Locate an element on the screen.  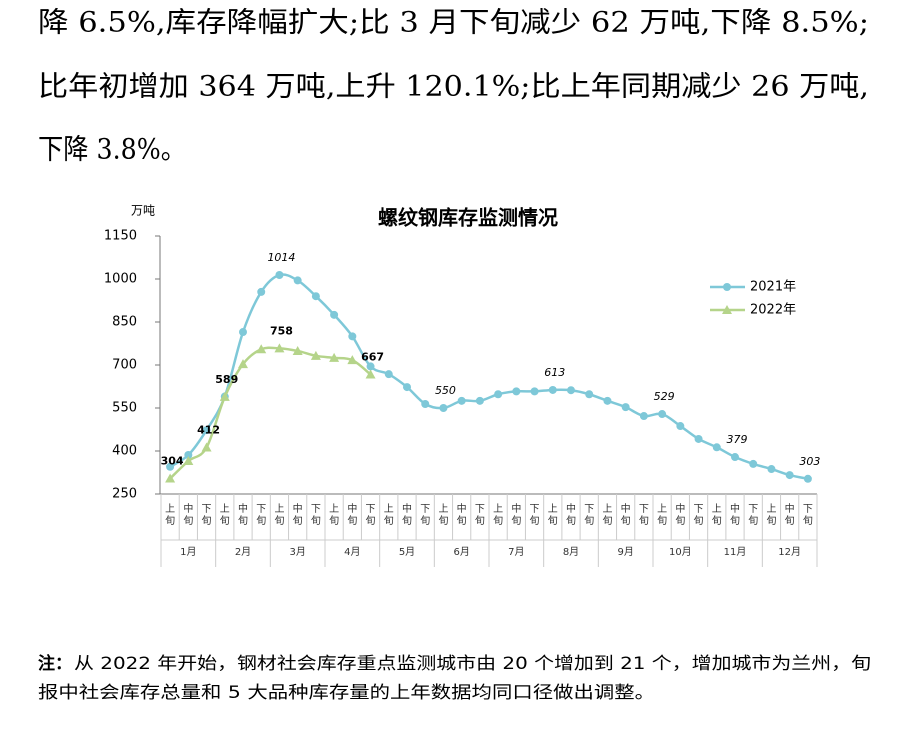
y-tick-label: 250 is located at coordinates (124, 494).